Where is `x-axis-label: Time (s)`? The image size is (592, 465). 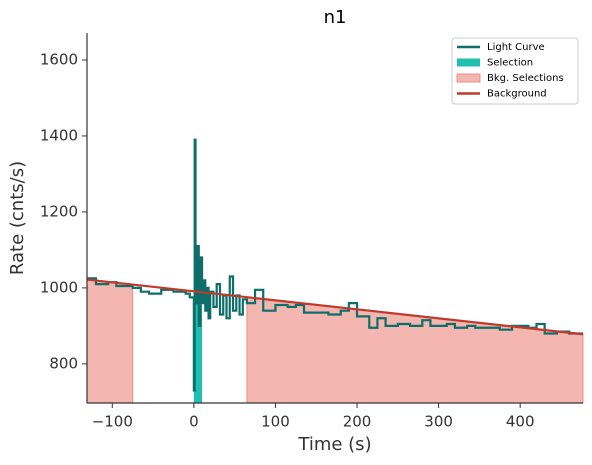 x-axis-label: Time (s) is located at coordinates (334, 444).